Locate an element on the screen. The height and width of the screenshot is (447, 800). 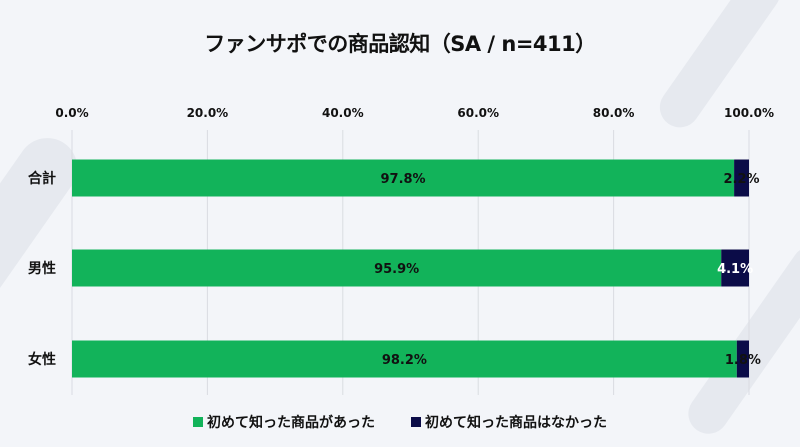
data-label: 1.8% is located at coordinates (743, 360).